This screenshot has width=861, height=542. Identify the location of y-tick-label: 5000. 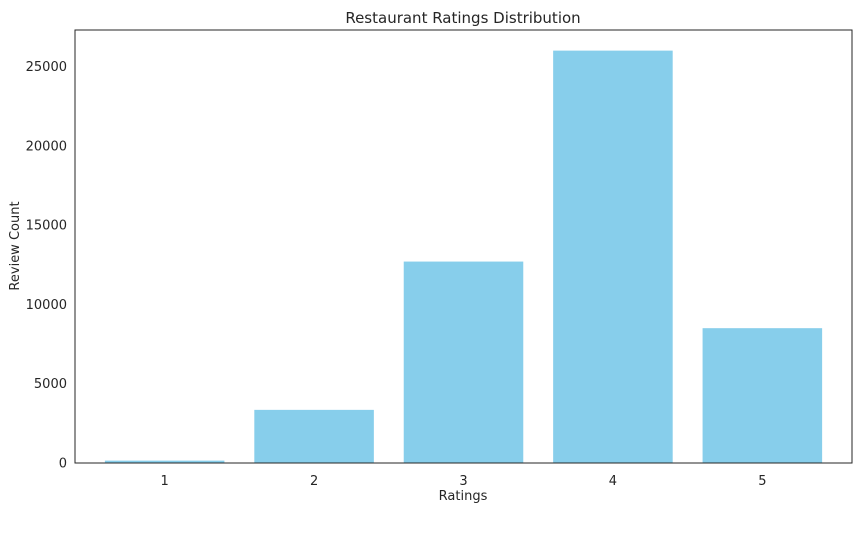
(50, 384).